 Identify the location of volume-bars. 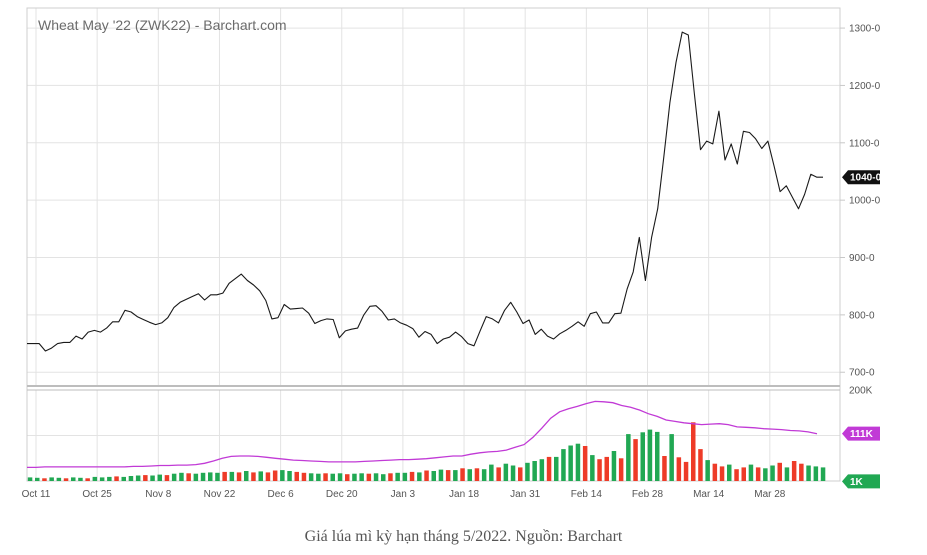
(426, 452).